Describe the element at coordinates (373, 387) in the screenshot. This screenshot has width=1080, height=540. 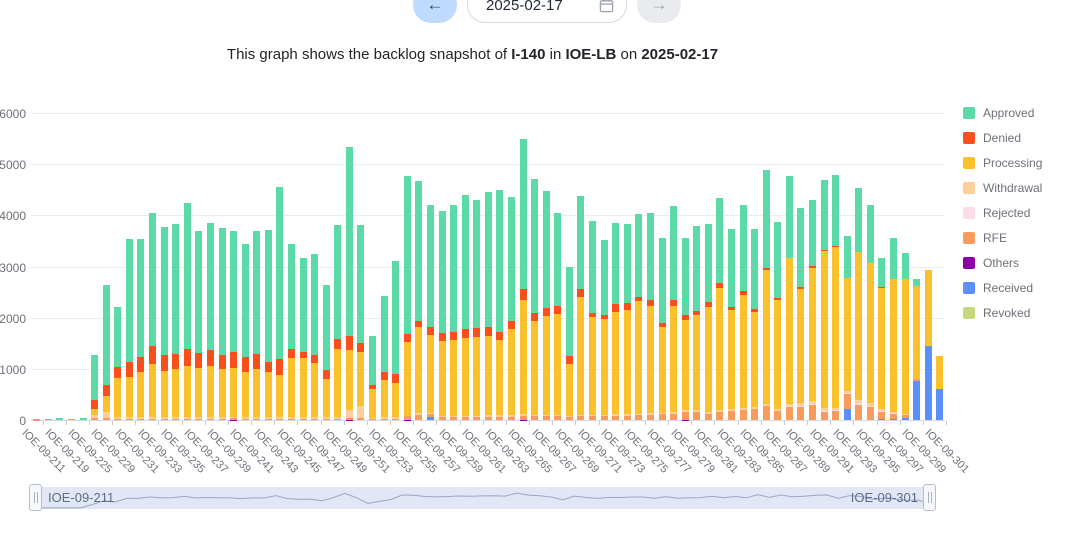
I see `bar-segment-denied` at that location.